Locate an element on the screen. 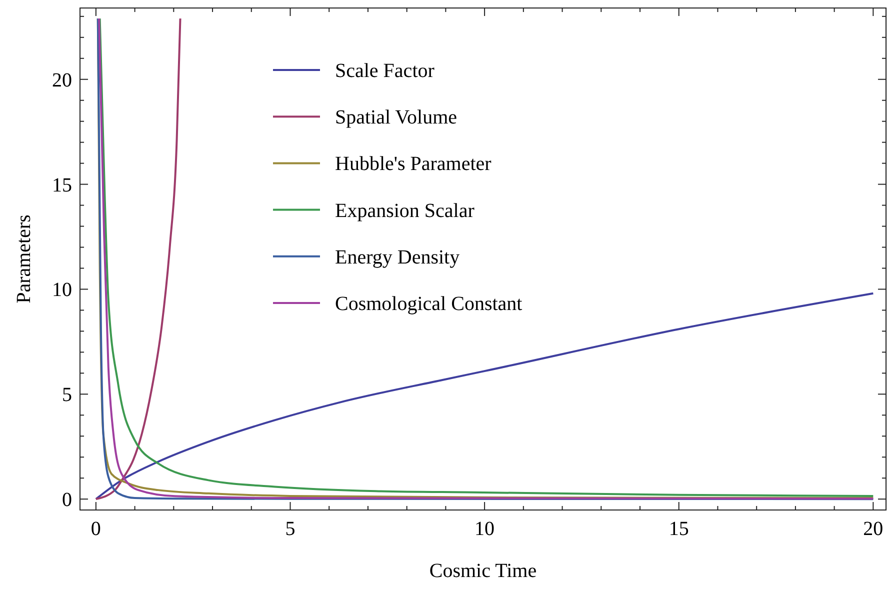  y-tick-label: 0 is located at coordinates (67, 500).